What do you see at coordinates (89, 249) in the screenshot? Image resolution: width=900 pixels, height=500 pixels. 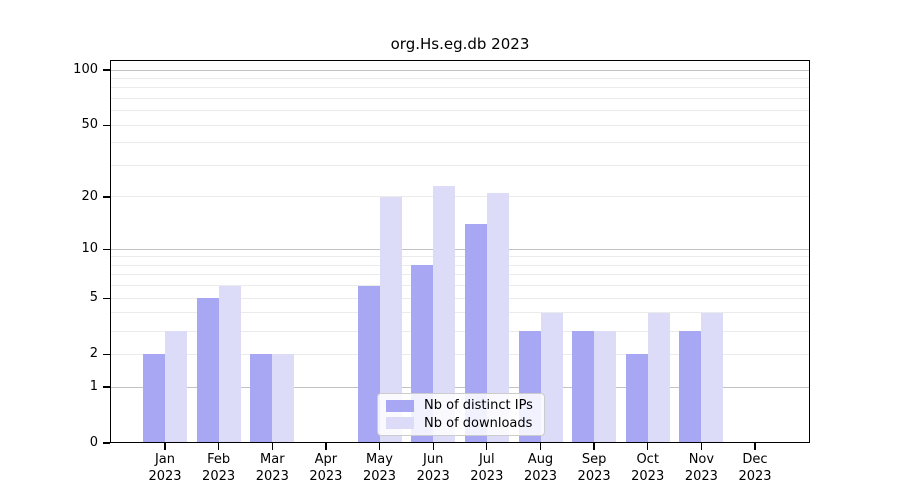 I see `y-tick-label: 10` at bounding box center [89, 249].